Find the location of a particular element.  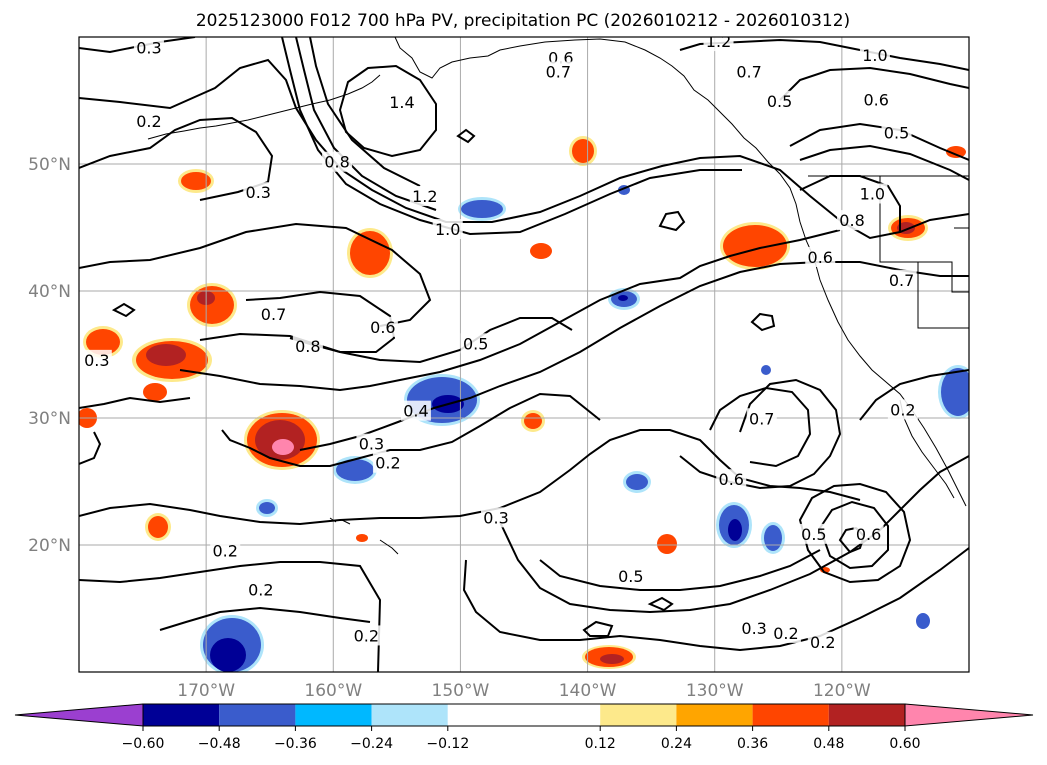

contour-label-text: 1.4 is located at coordinates (401, 102).